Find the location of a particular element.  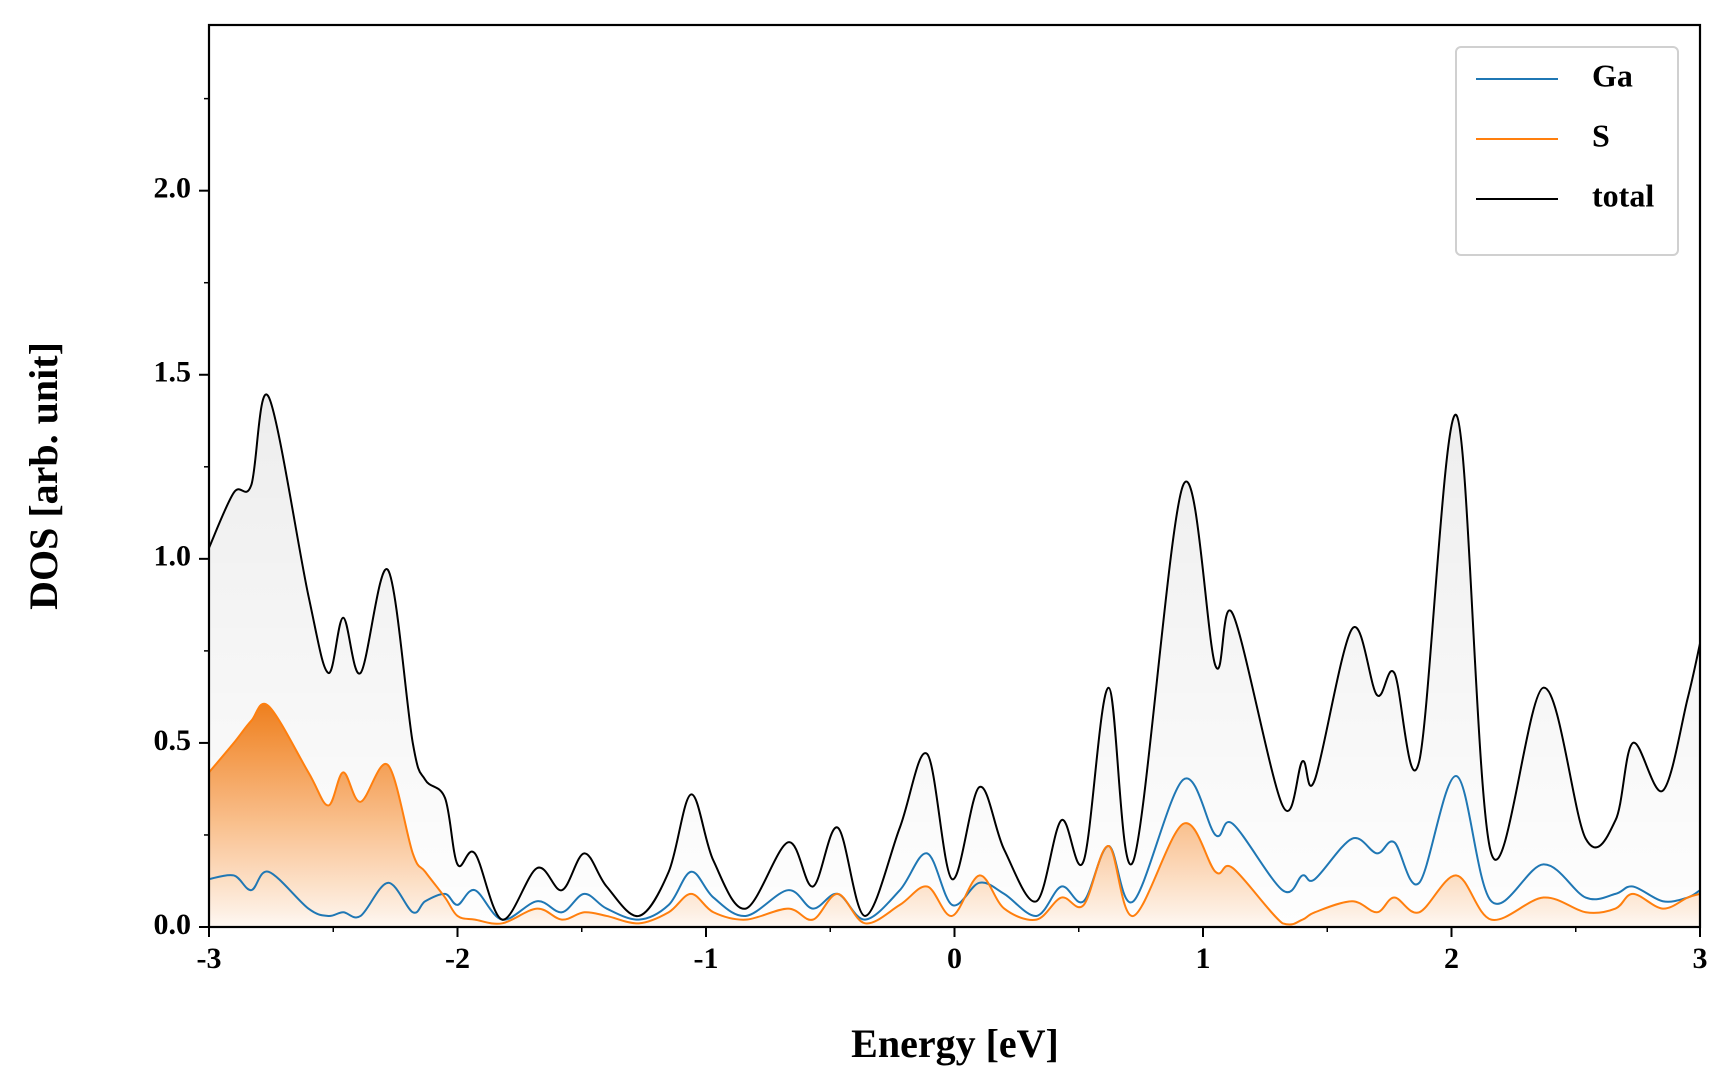

y-tick-label: 2.0 is located at coordinates (173, 188).